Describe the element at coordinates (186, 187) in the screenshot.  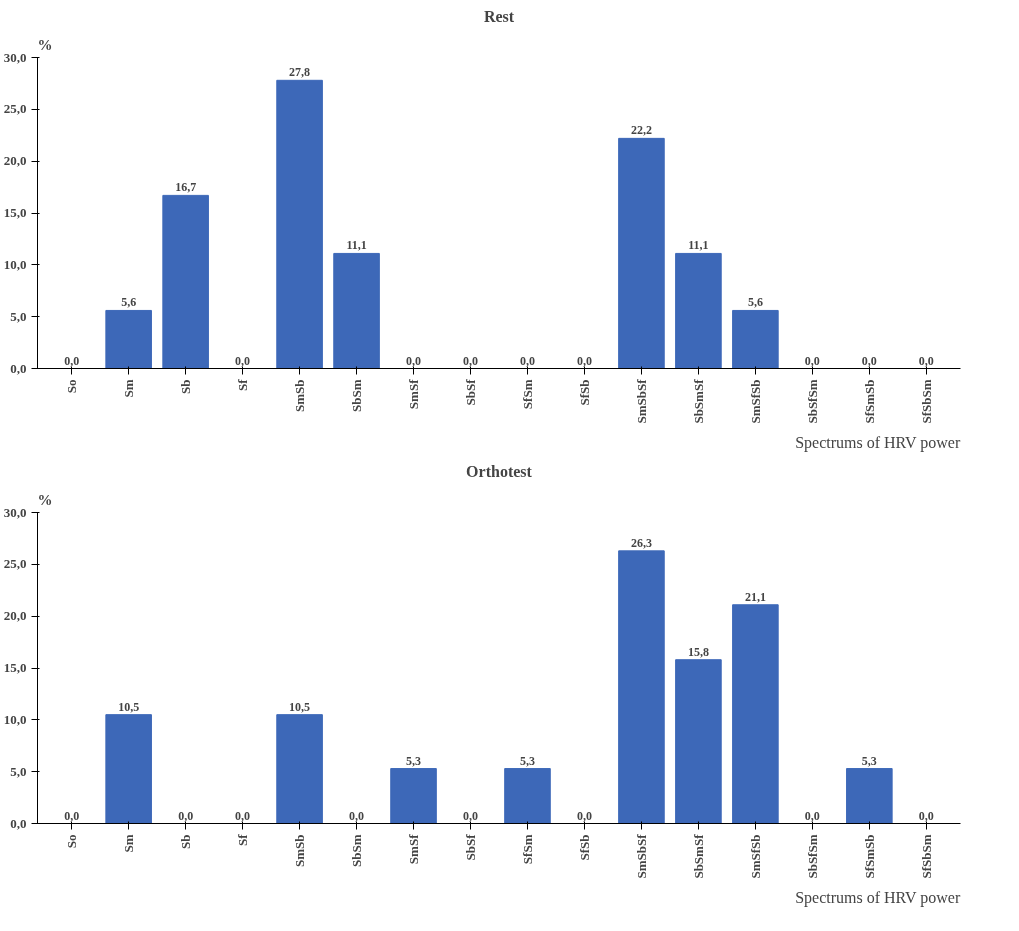
I see `data-label: 16,7` at that location.